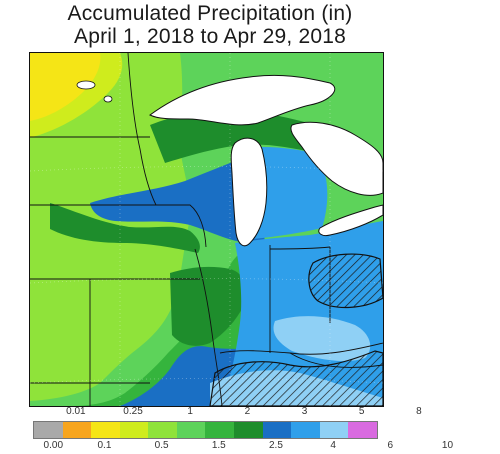  Describe the element at coordinates (104, 445) in the screenshot. I see `legend-bottom-label: 0.1` at that location.